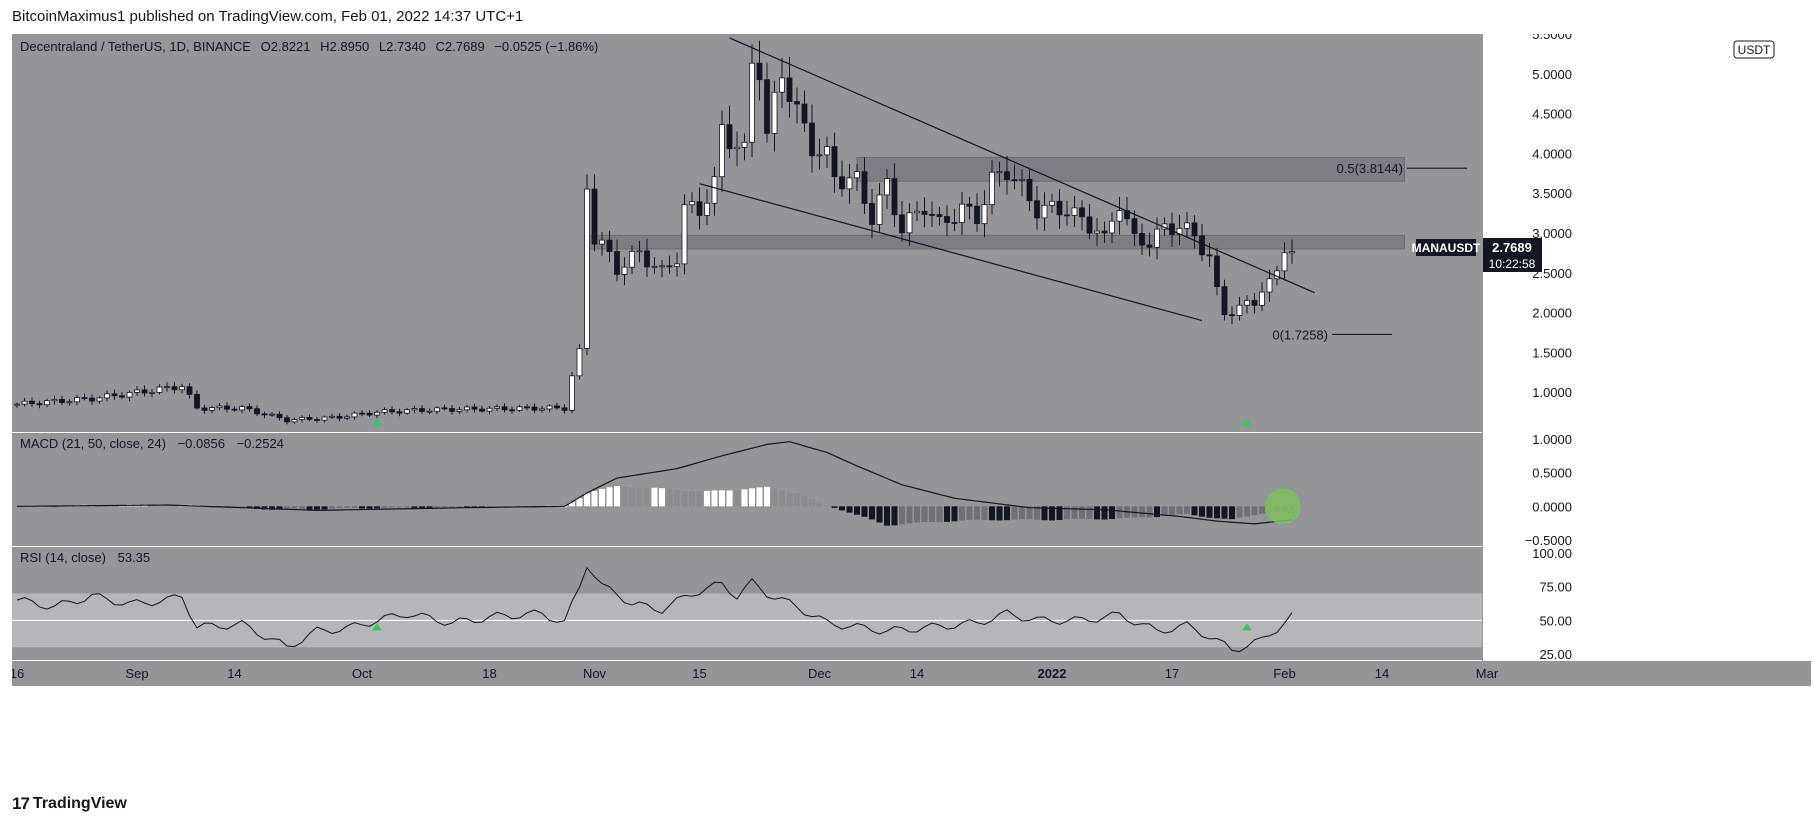 Image resolution: width=1813 pixels, height=827 pixels. Describe the element at coordinates (63, 557) in the screenshot. I see `rsi-title: RSI (14, close)` at that location.